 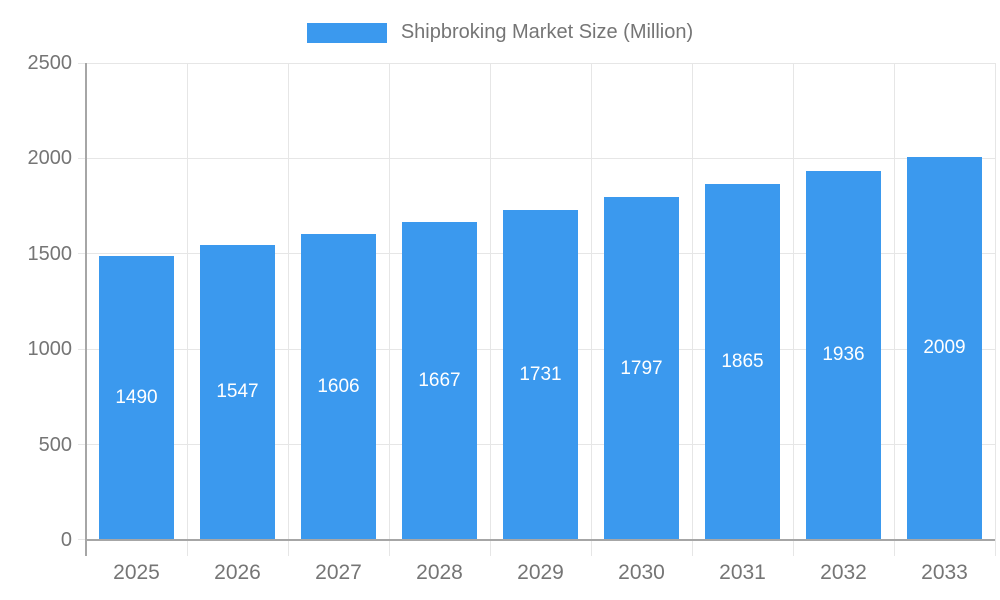 What do you see at coordinates (55, 444) in the screenshot?
I see `y-axis-tick-label: 500` at bounding box center [55, 444].